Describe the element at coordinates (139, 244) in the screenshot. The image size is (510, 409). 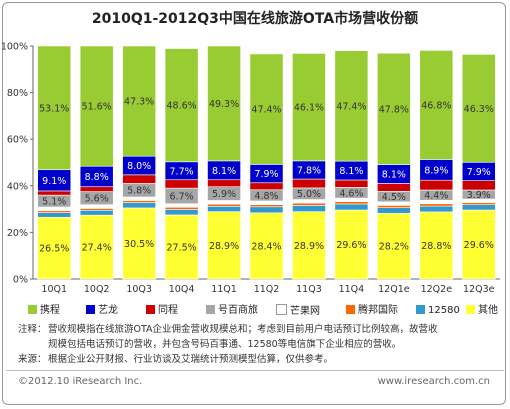
I see `data-label: 30.5%` at that location.